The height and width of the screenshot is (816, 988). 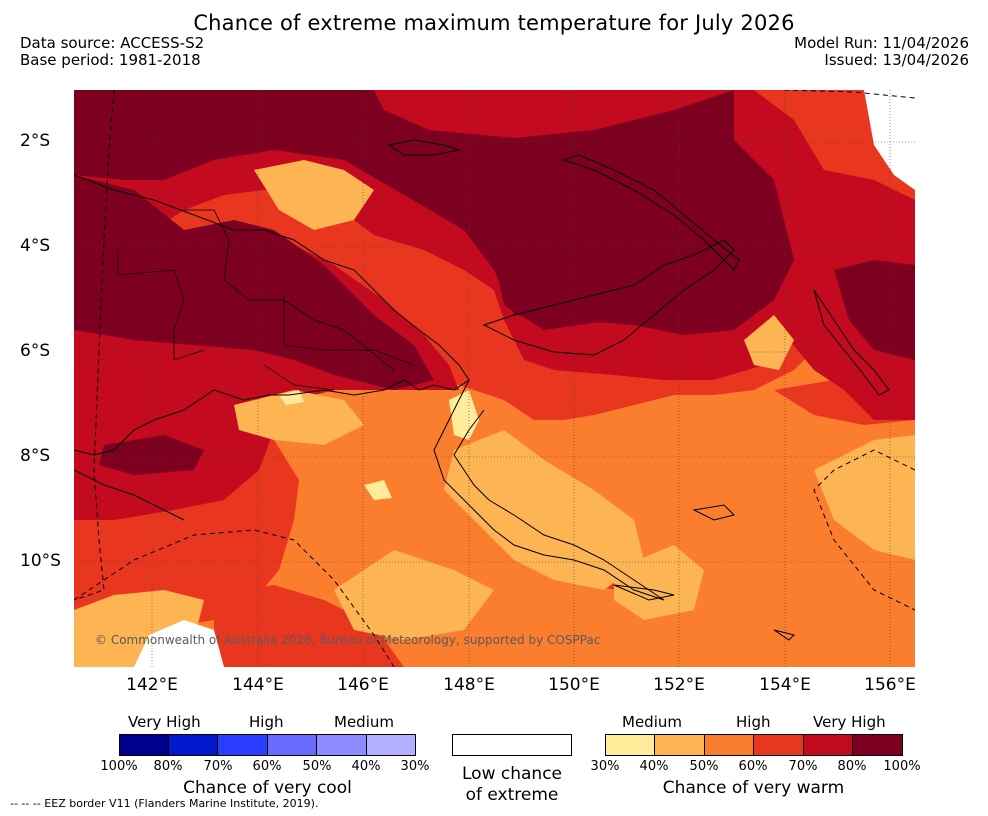 What do you see at coordinates (512, 745) in the screenshot?
I see `low-chance-swatch` at bounding box center [512, 745].